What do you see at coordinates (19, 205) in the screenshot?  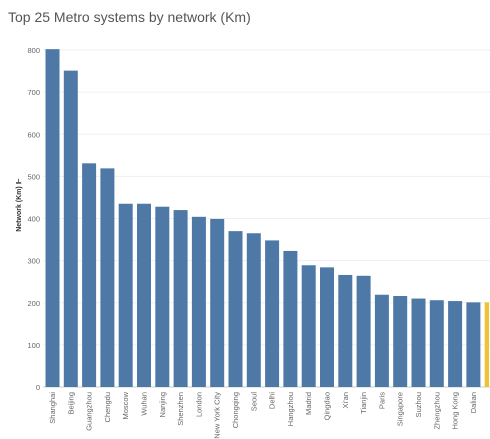 I see `y-axis-label: Network (Km) ⊩` at bounding box center [19, 205].